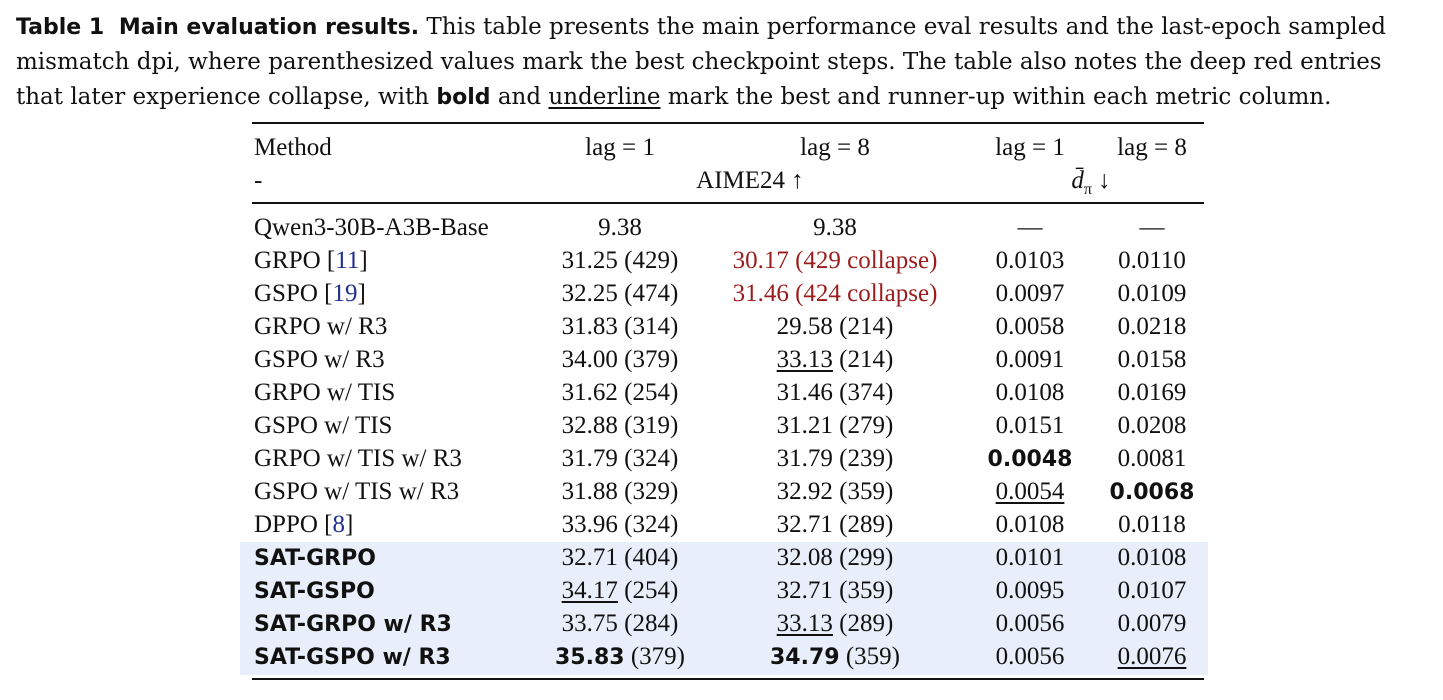 This screenshot has height=700, width=1443. I want to click on row-dpi-lag1: 0.0091, so click(1030, 359).